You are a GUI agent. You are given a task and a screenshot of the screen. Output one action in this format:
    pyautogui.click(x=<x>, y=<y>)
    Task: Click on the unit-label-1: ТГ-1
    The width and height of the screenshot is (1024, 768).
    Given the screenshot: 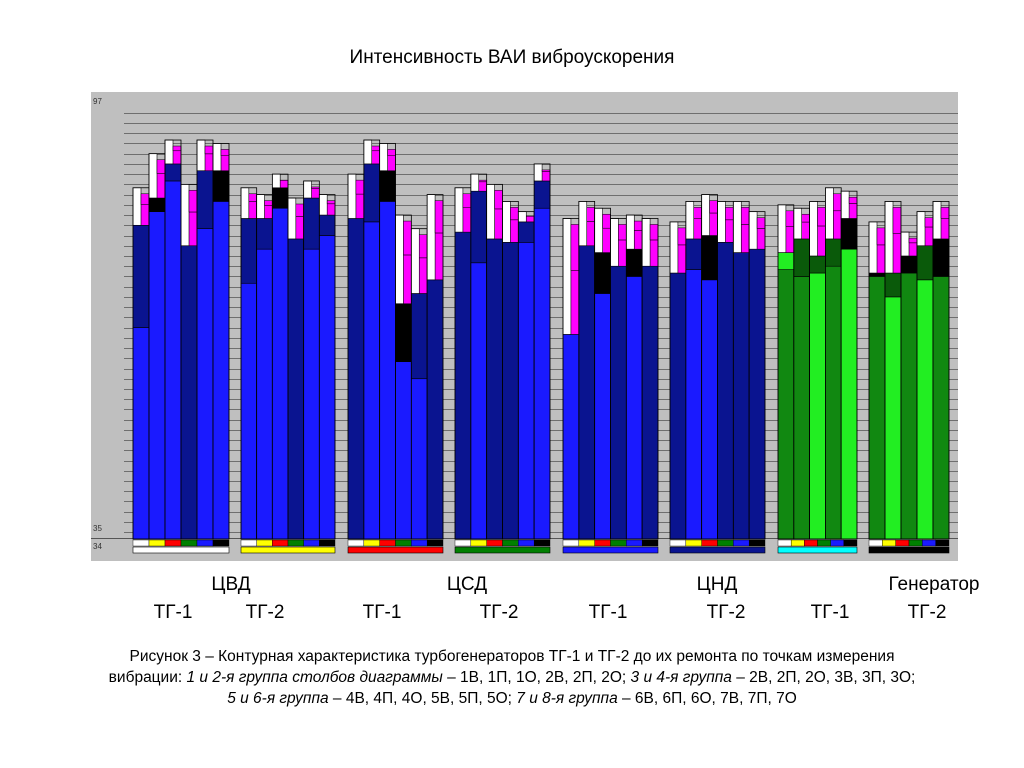 What is the action you would take?
    pyautogui.click(x=173, y=612)
    